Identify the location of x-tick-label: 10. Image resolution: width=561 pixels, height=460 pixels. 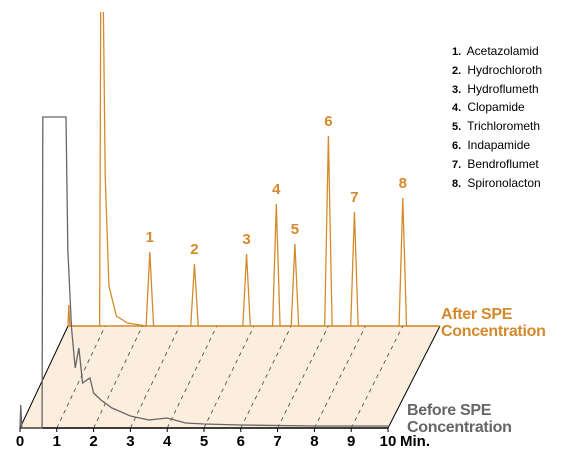
(388, 441).